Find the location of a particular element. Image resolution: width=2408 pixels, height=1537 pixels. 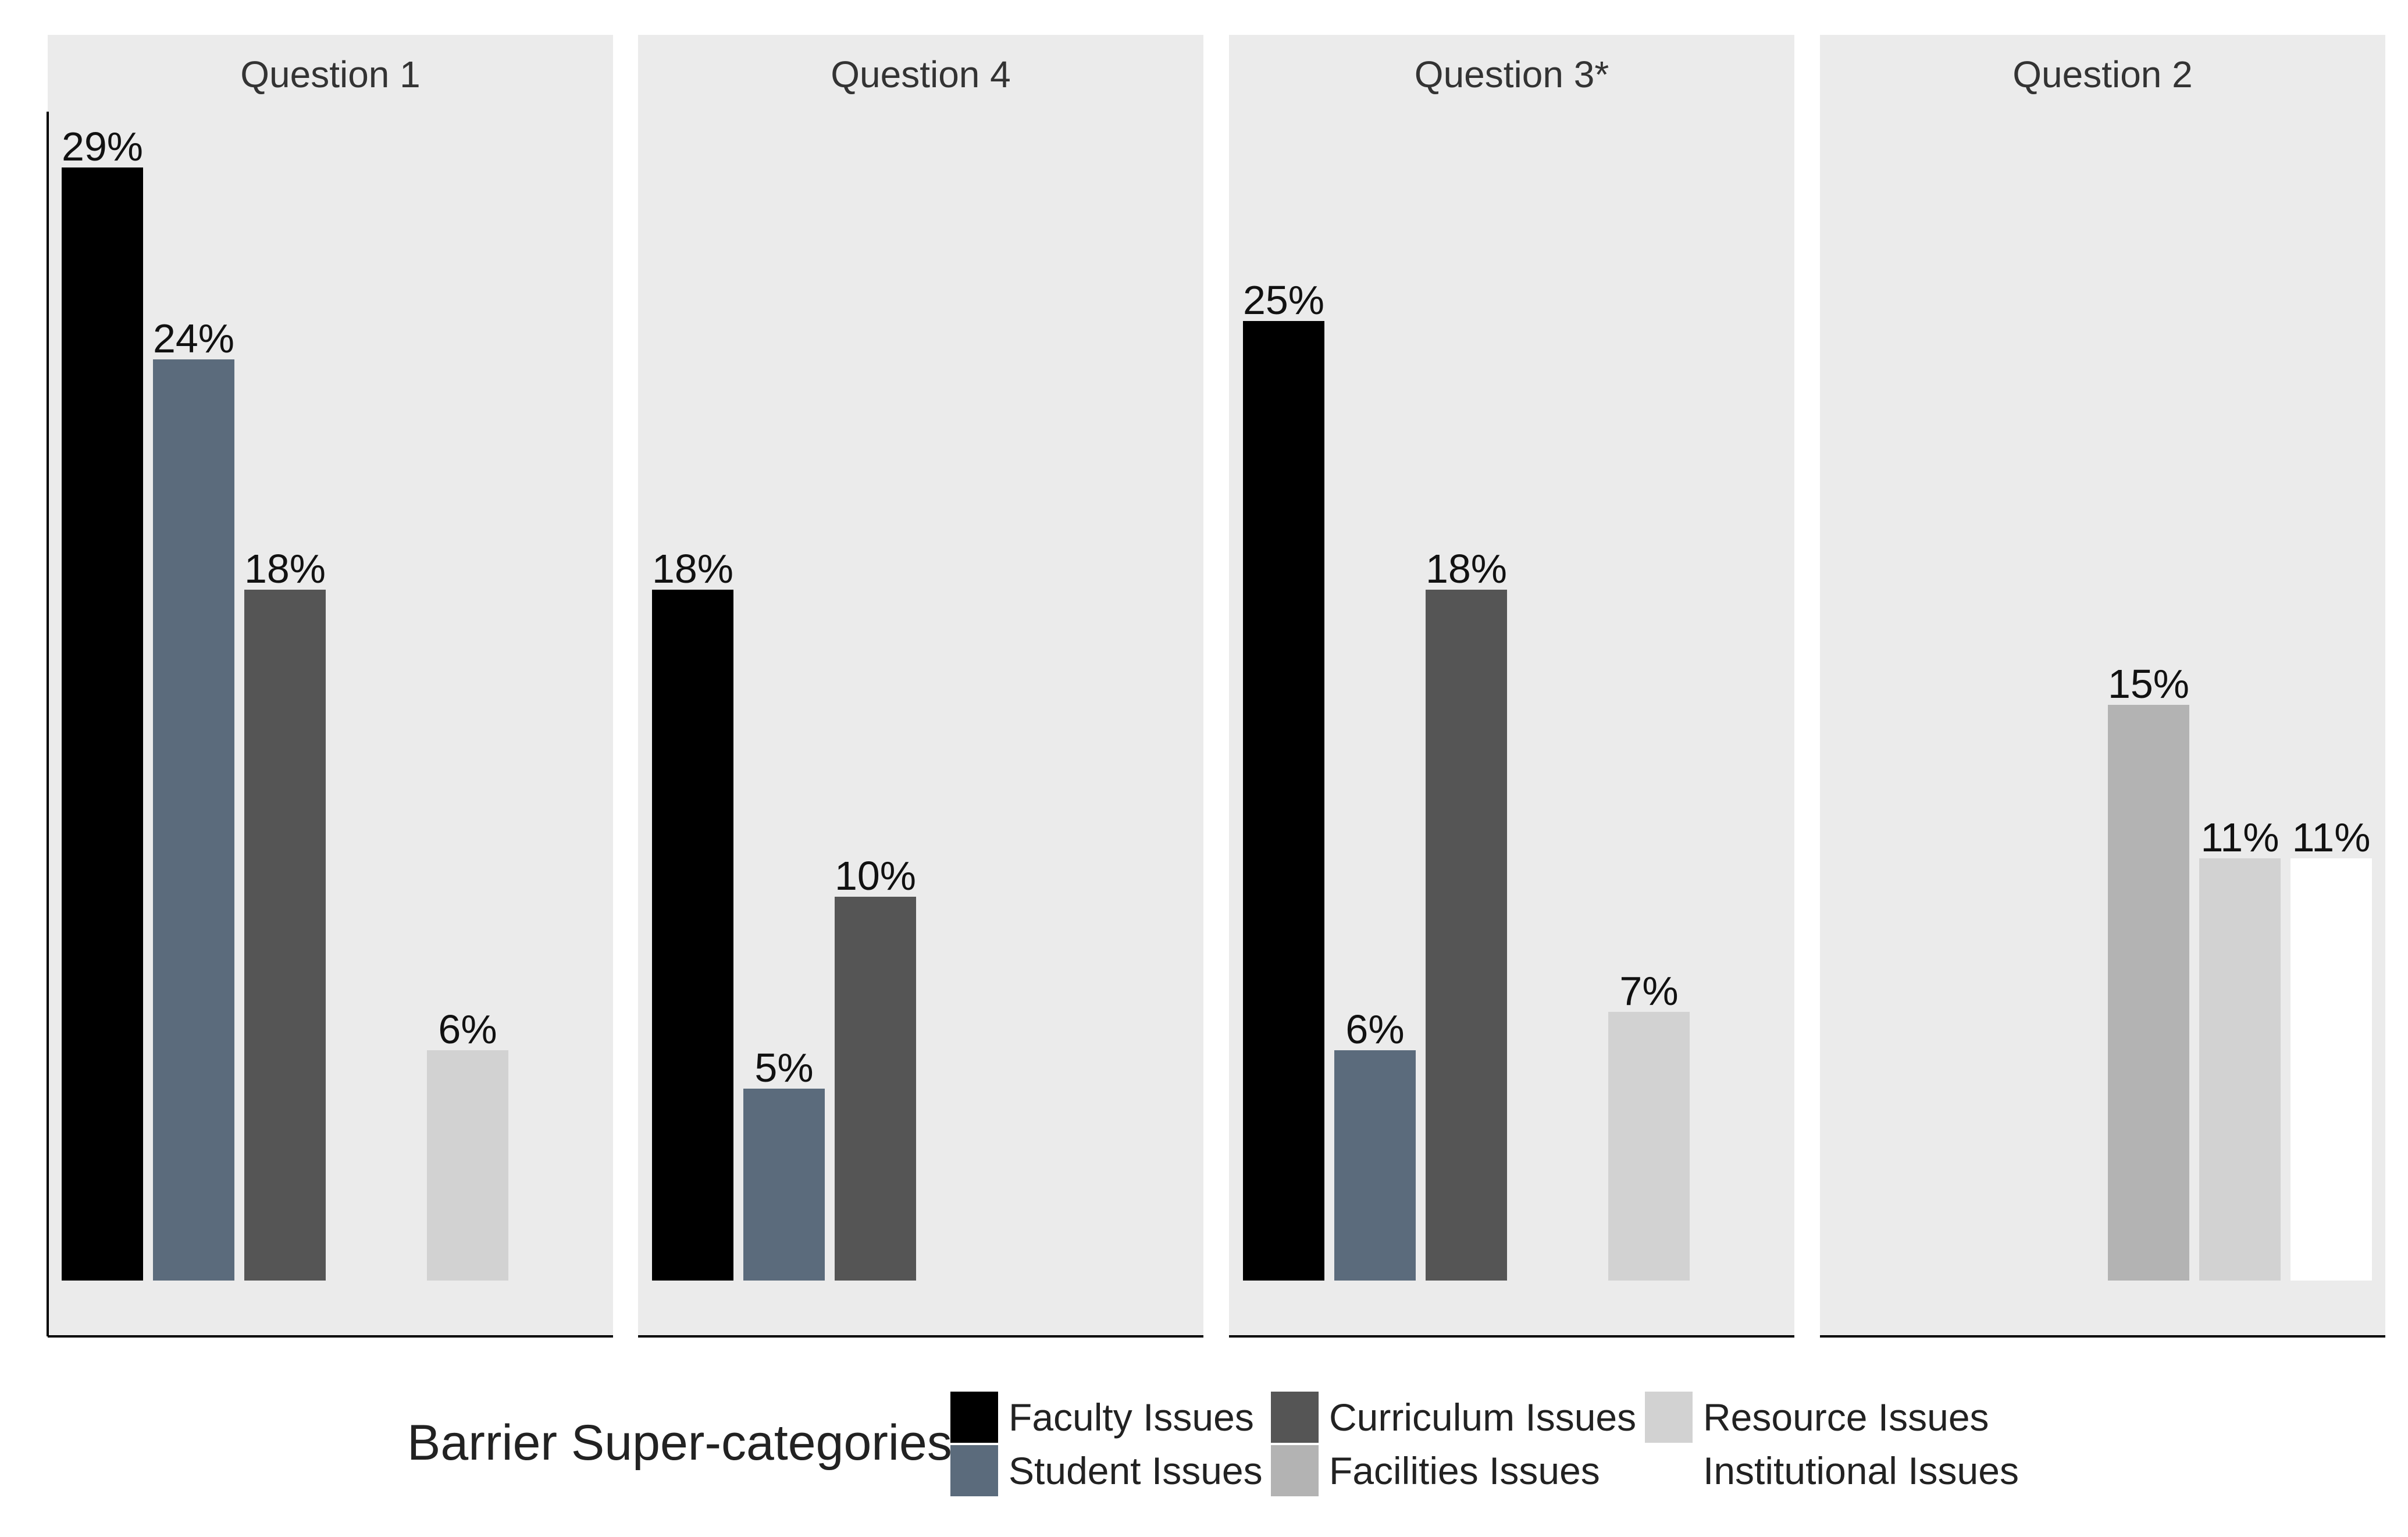

bar-institutional-issues is located at coordinates (2331, 1069).